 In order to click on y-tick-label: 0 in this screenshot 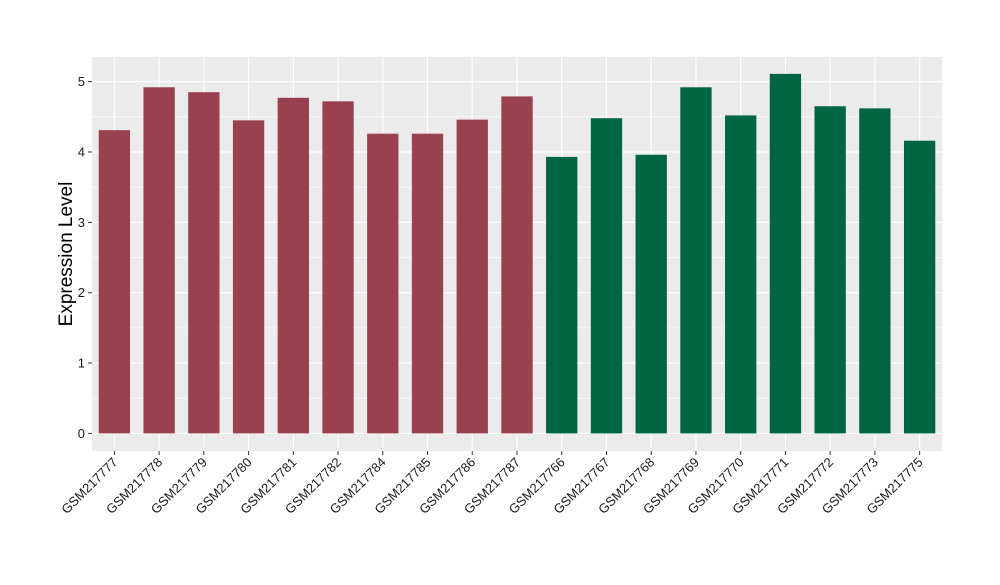, I will do `click(81, 433)`.